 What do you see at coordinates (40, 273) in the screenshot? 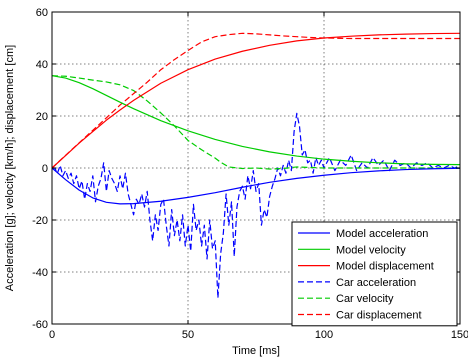
I see `y-tick-label: -40` at bounding box center [40, 273].